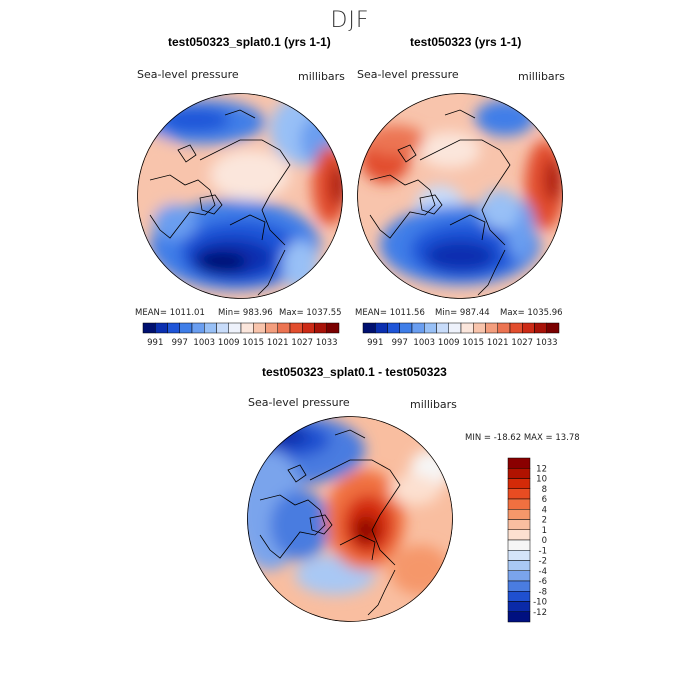 The height and width of the screenshot is (700, 700). I want to click on panel3-colorbar-tick: -2, so click(543, 562).